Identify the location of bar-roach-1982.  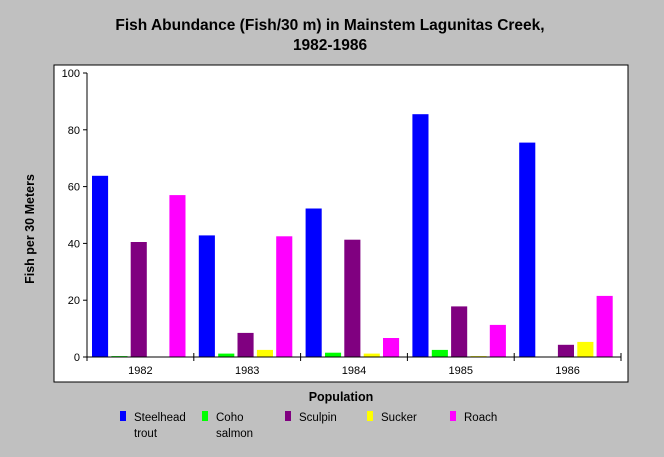
(177, 276).